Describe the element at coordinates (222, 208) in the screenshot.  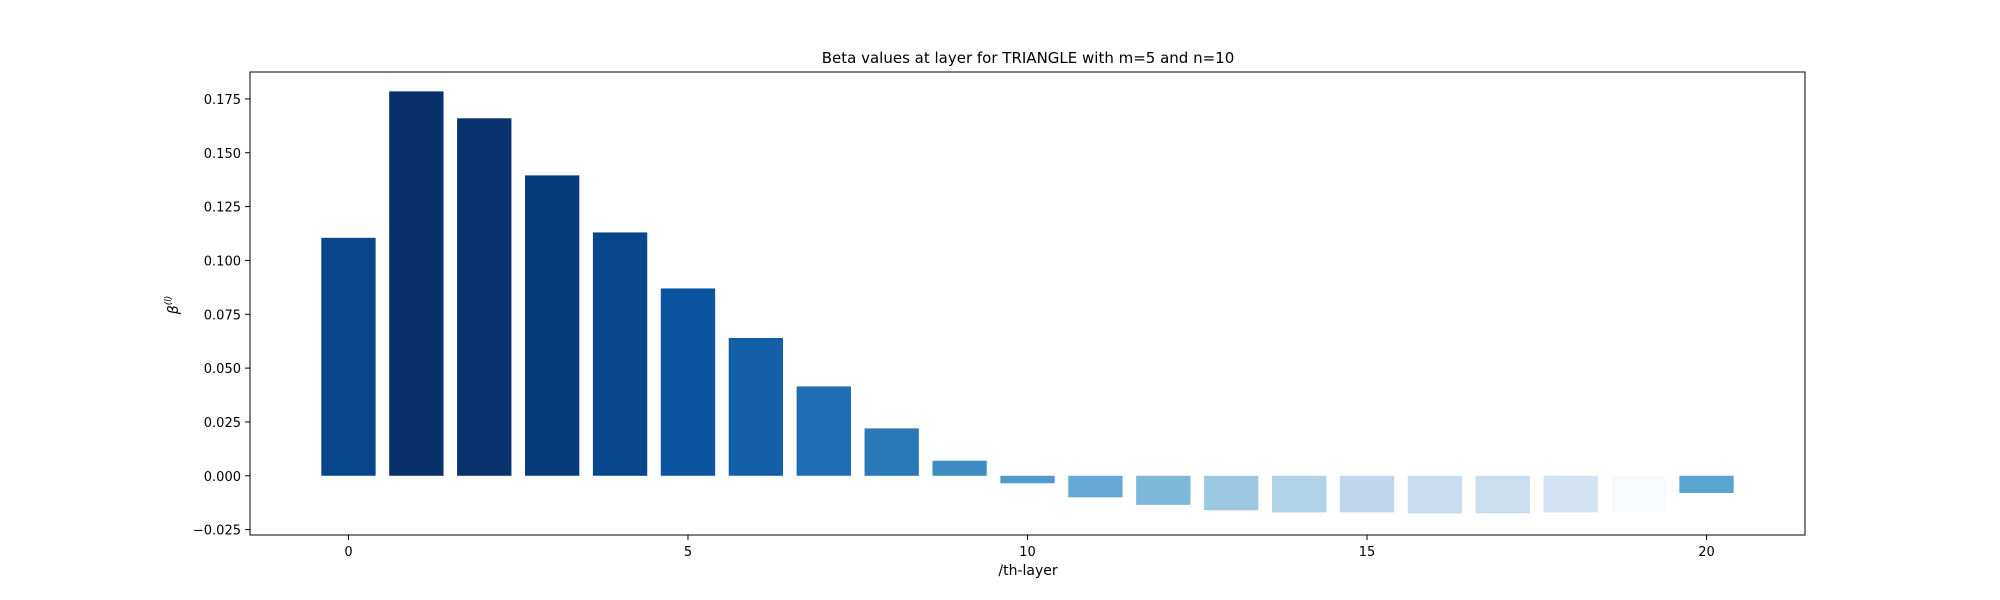
I see `y-tick-label: 0.125` at that location.